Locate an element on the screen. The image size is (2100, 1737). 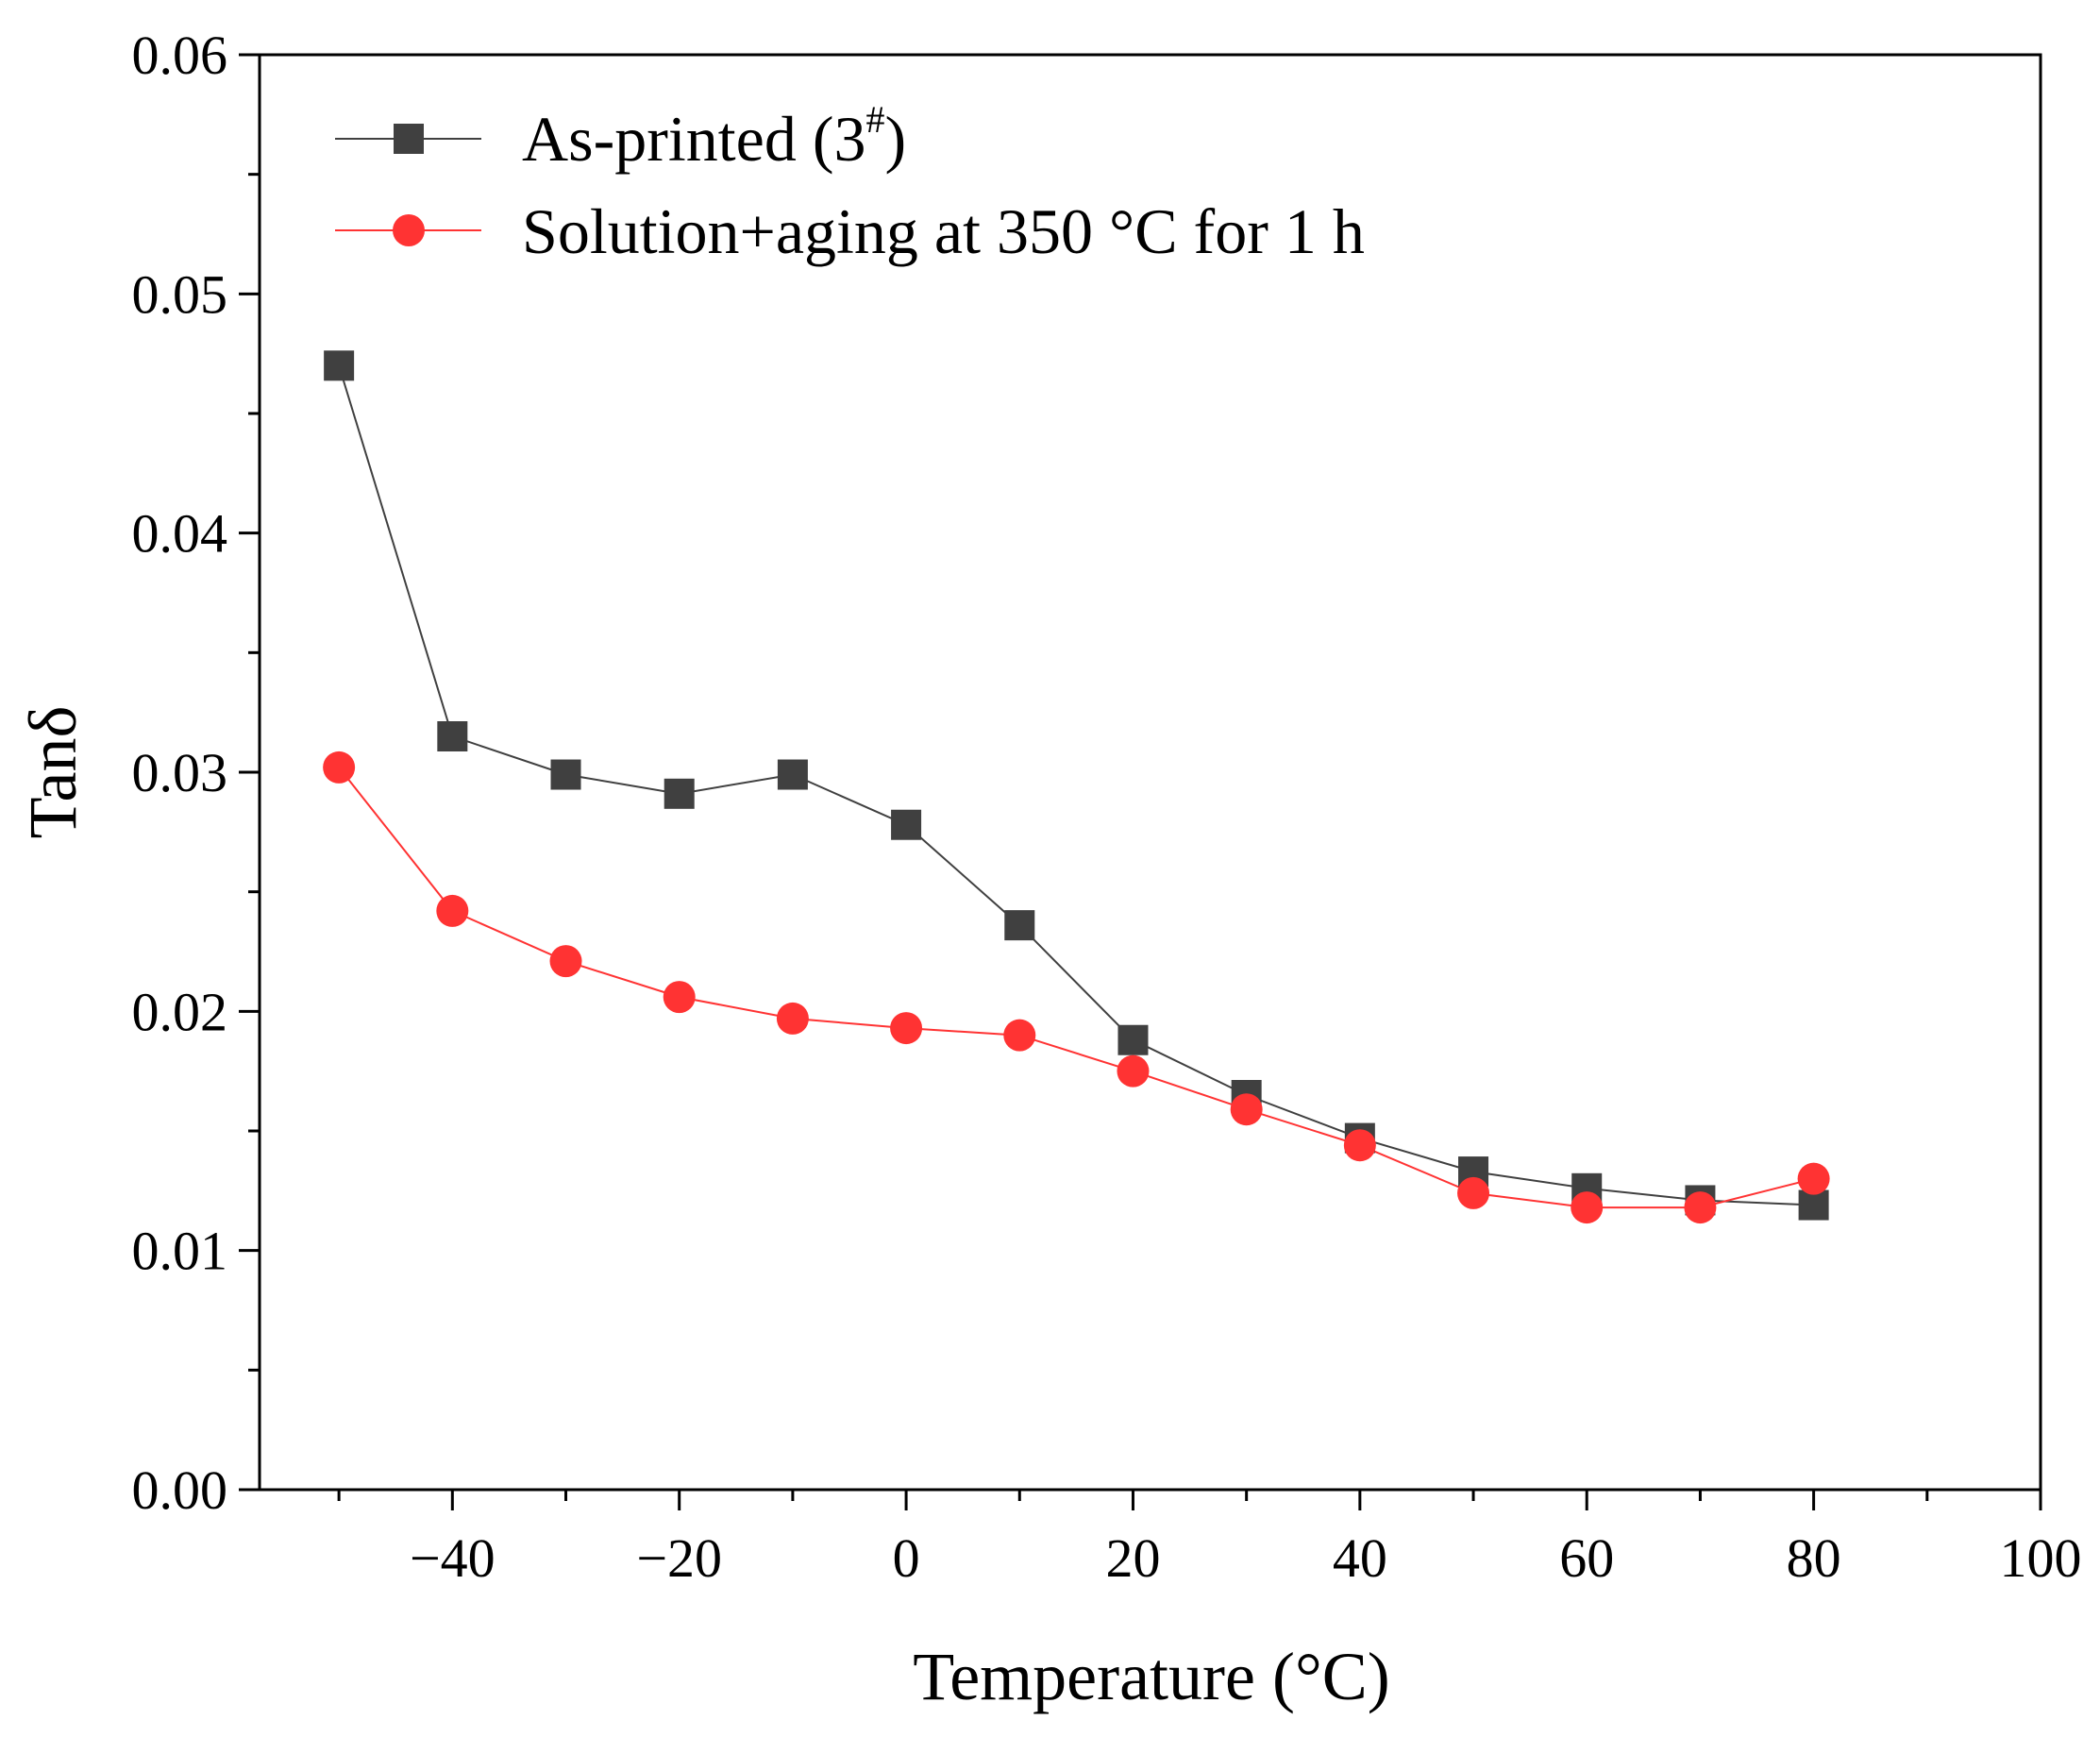
x-tick-label: −20 is located at coordinates (679, 1558).